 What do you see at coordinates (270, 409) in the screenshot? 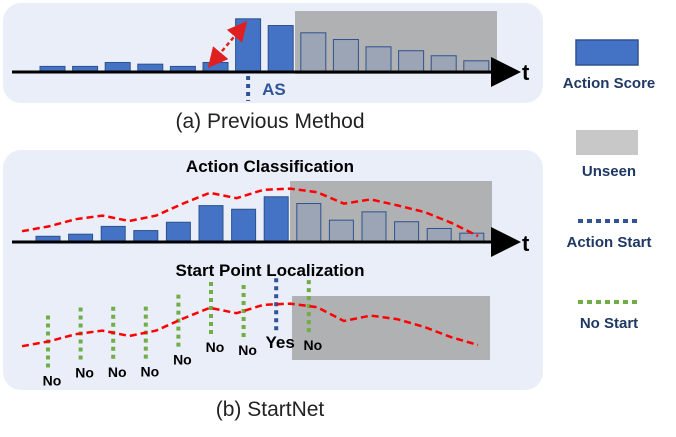
I see `panel-b-caption: (b) StartNet` at bounding box center [270, 409].